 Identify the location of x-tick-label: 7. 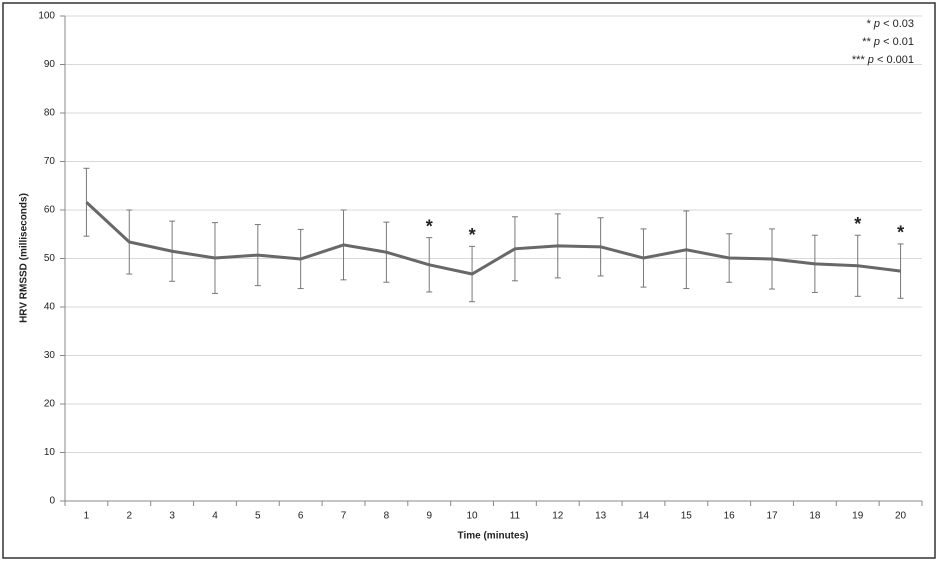
(344, 516).